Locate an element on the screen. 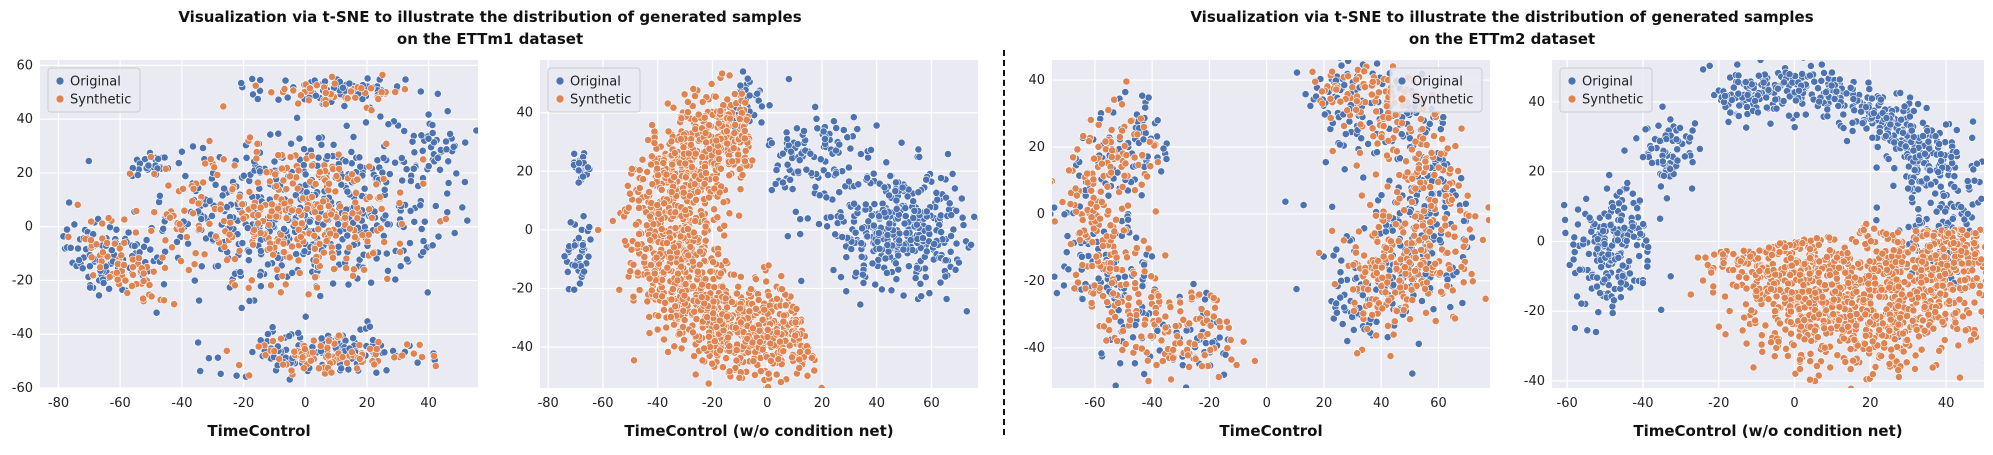  x-tick-label: 0 is located at coordinates (305, 403).